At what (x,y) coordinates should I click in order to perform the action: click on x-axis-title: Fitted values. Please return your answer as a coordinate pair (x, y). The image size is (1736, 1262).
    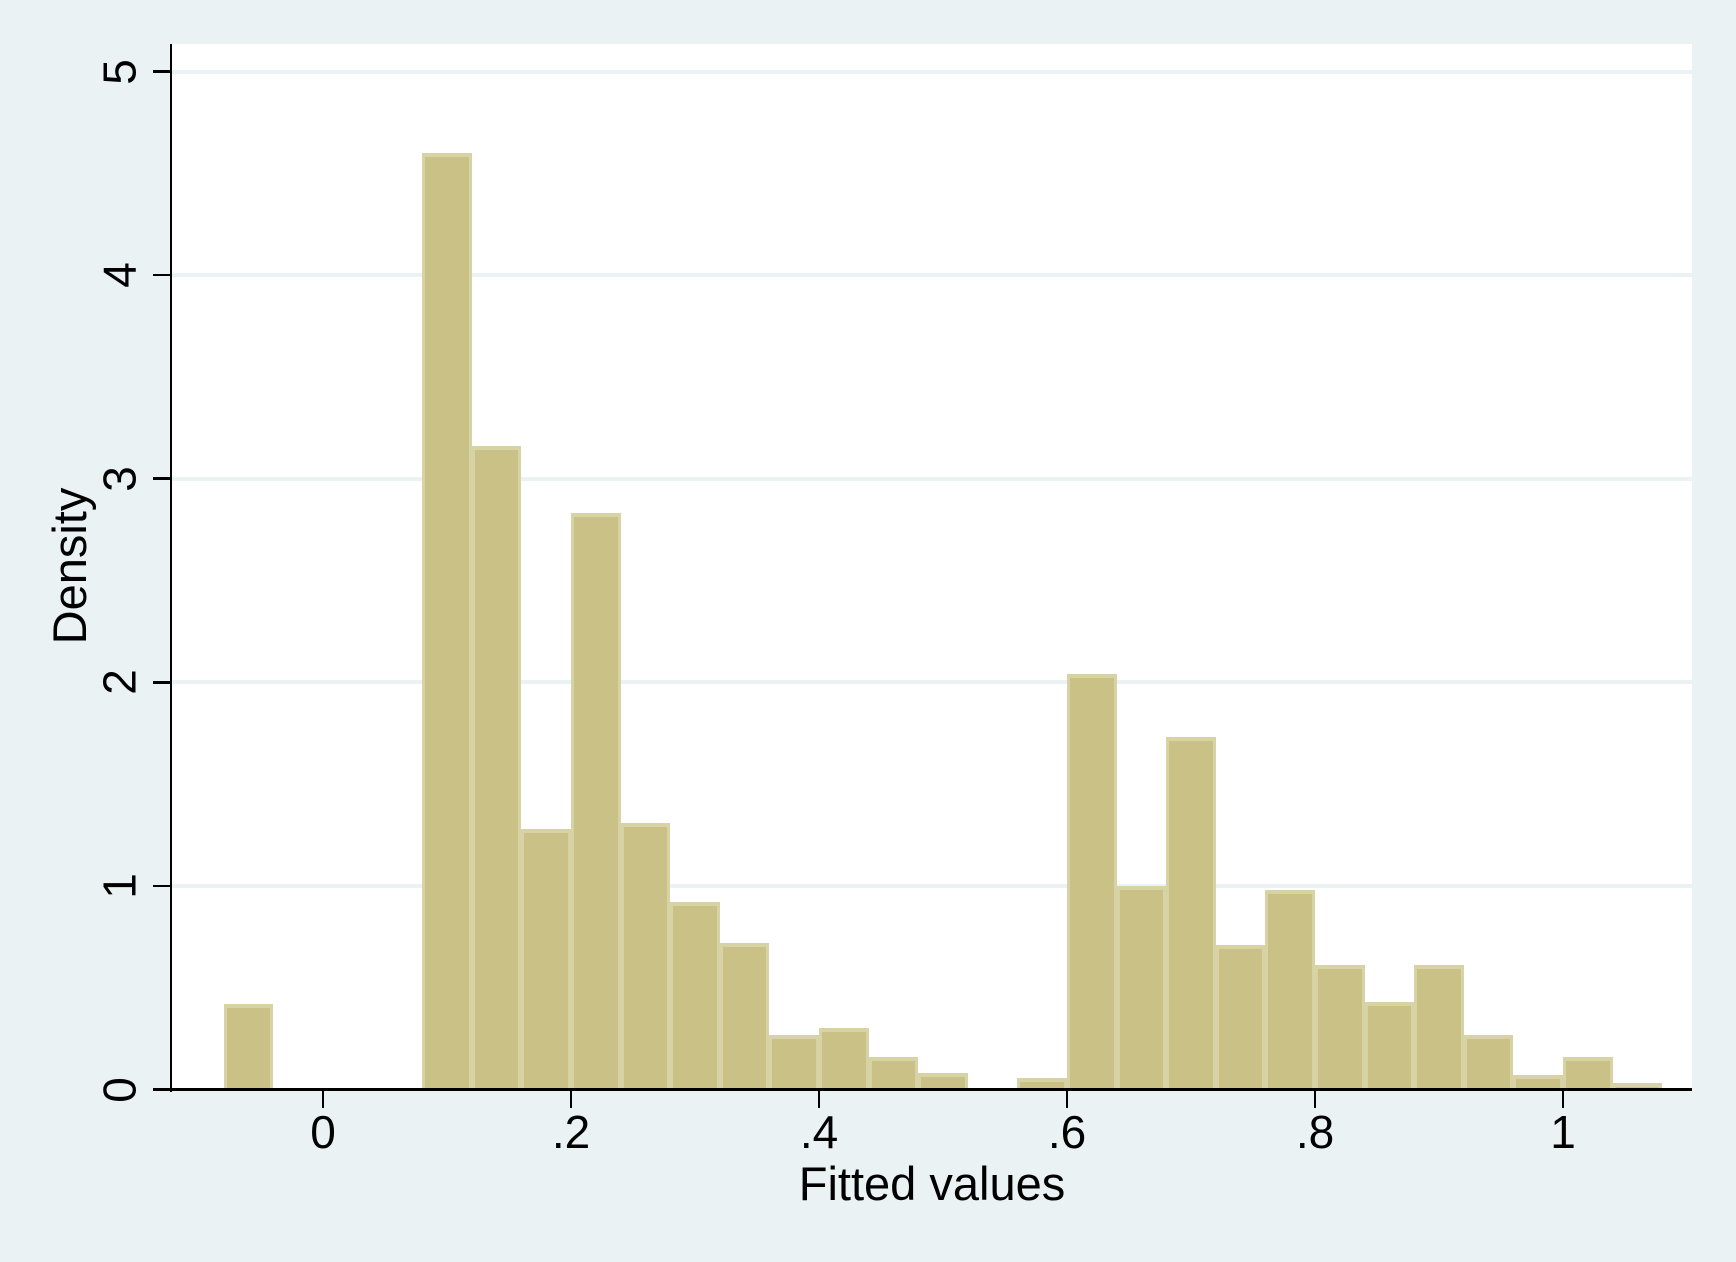
    Looking at the image, I should click on (932, 1183).